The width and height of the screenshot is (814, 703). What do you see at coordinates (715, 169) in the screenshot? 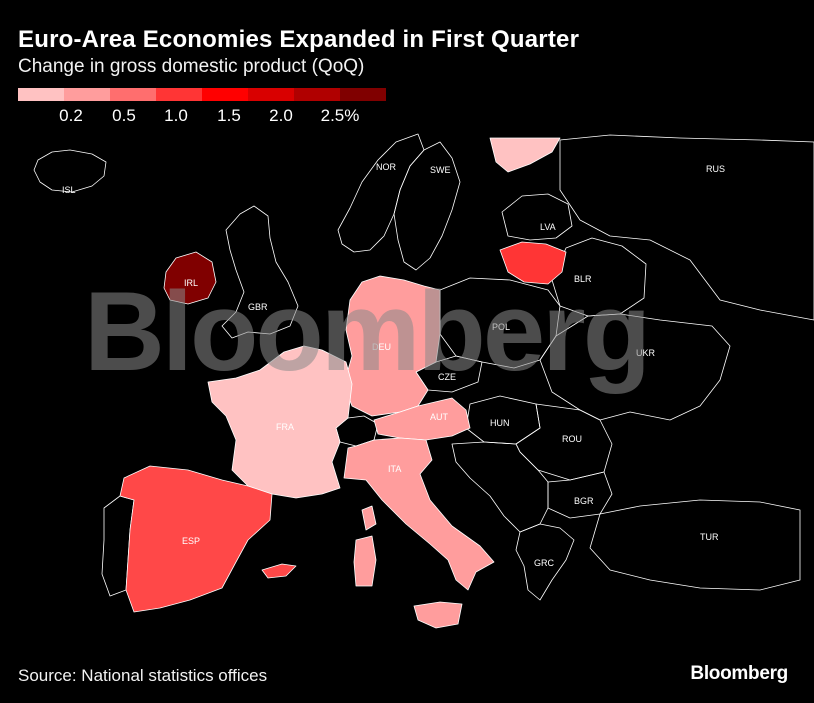
I see `label-RUS: RUS` at bounding box center [715, 169].